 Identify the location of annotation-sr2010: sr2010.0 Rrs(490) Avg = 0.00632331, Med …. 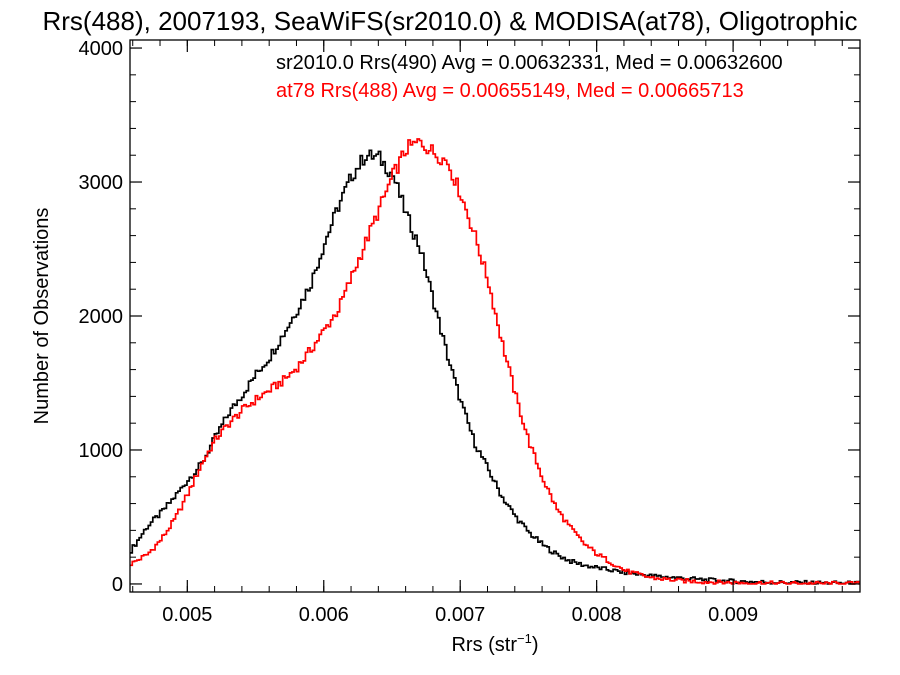
(529, 63).